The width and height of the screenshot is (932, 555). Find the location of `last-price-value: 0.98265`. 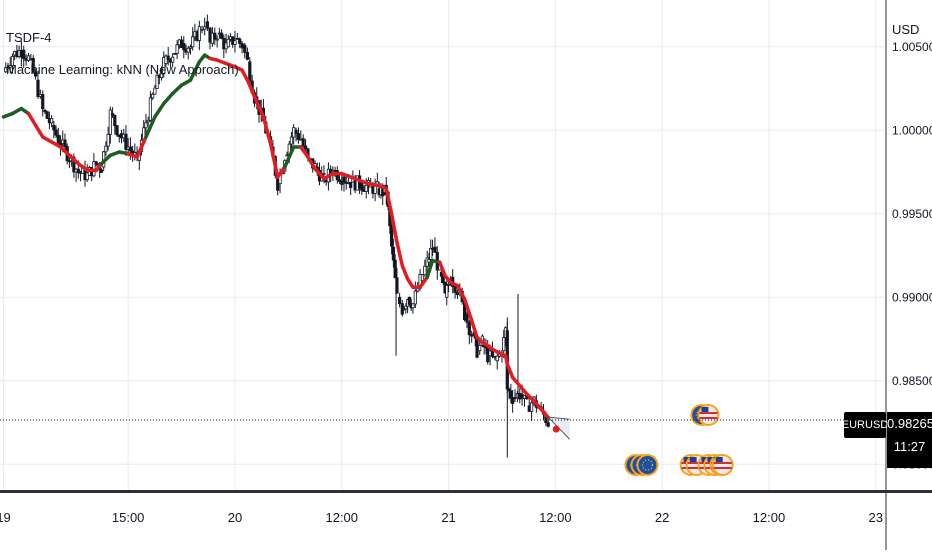

last-price-value: 0.98265 is located at coordinates (909, 423).